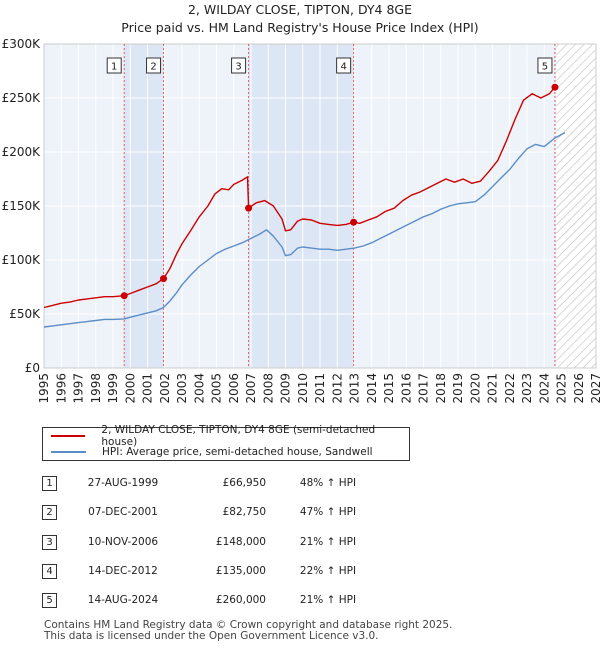 This screenshot has height=650, width=600. What do you see at coordinates (389, 388) in the screenshot?
I see `x-tick-label: 2015` at bounding box center [389, 388].